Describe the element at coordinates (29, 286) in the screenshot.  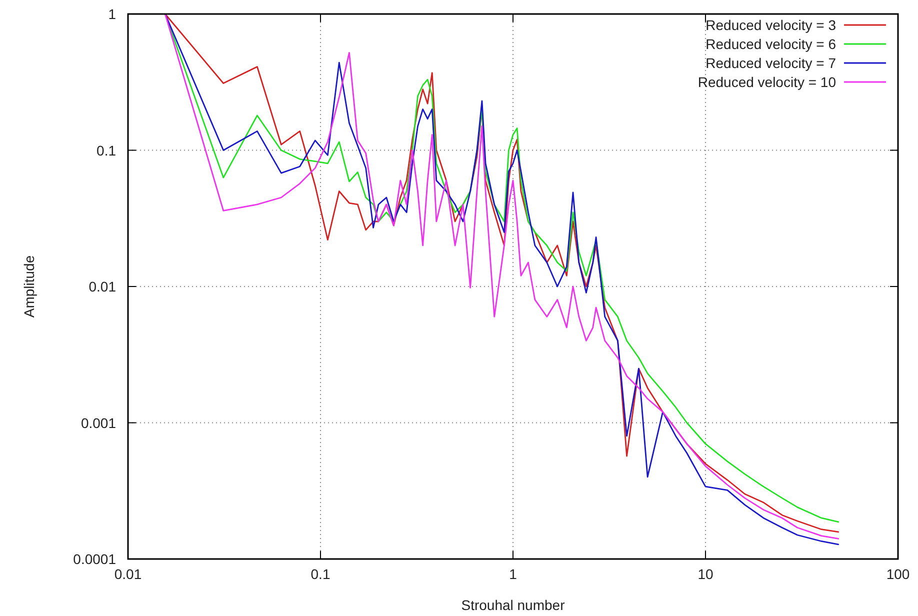
I see `y-axis-title: Amplitude` at that location.